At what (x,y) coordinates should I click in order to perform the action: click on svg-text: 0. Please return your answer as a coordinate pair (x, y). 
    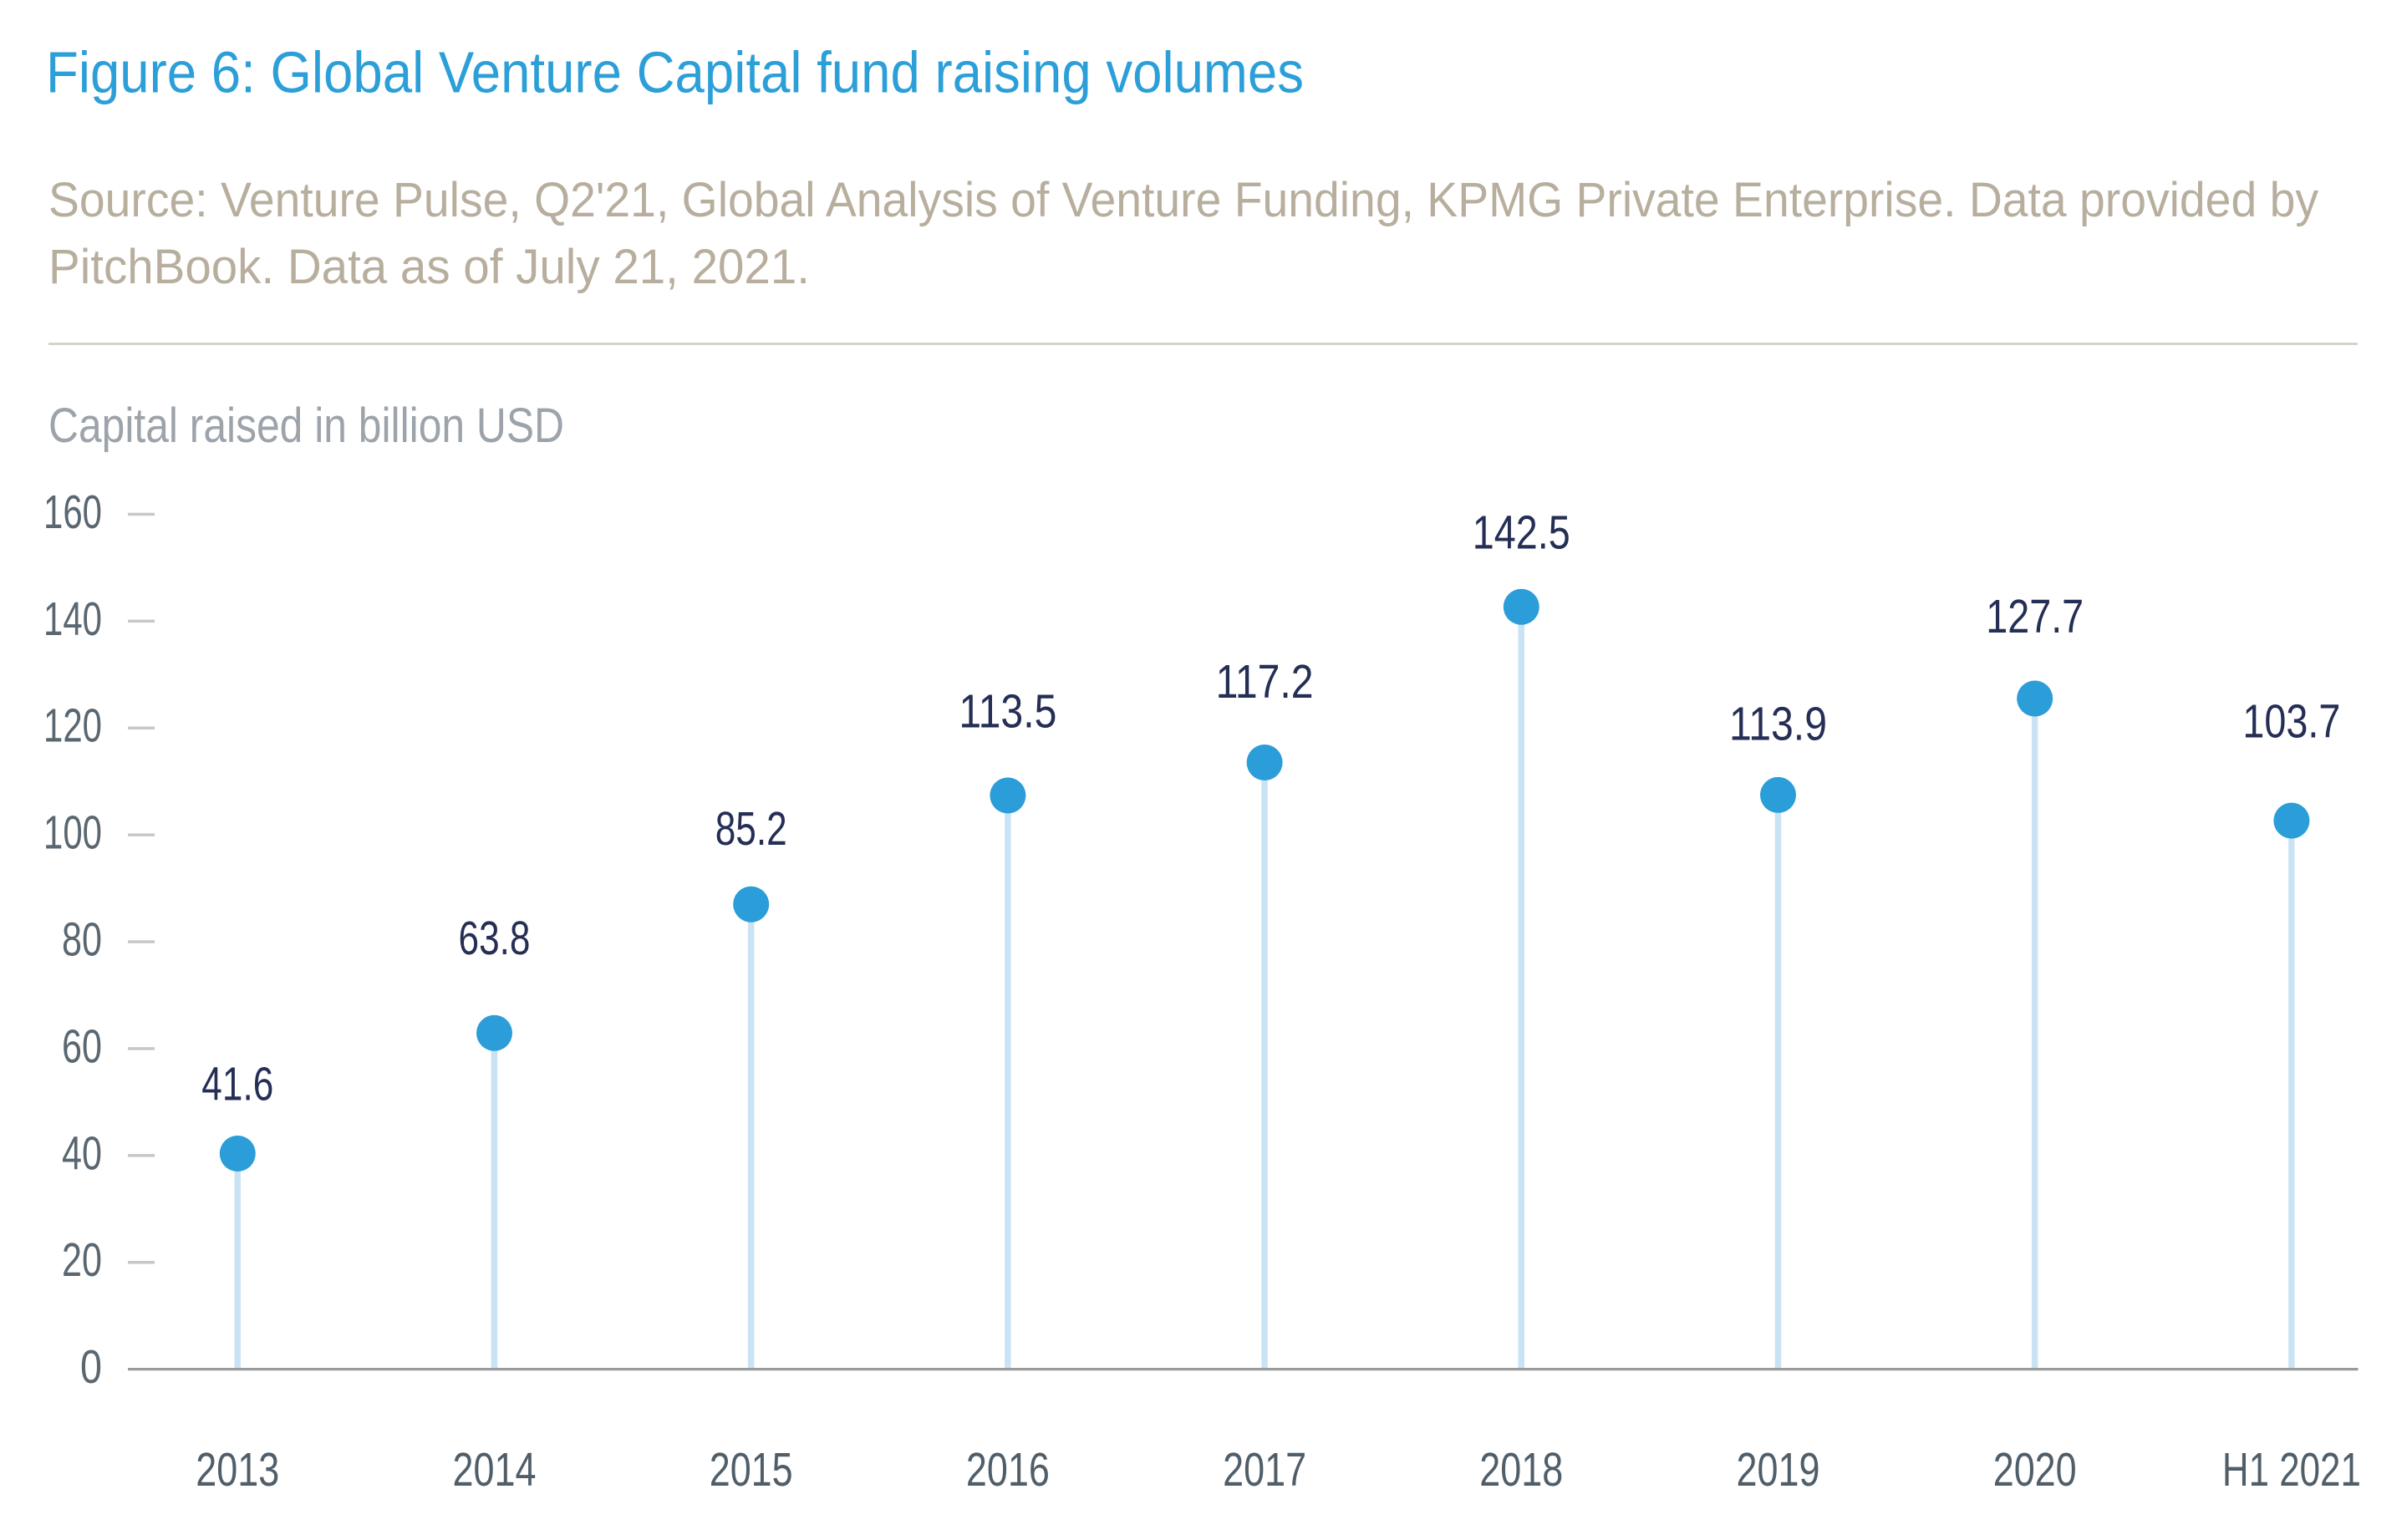
    Looking at the image, I should click on (91, 1367).